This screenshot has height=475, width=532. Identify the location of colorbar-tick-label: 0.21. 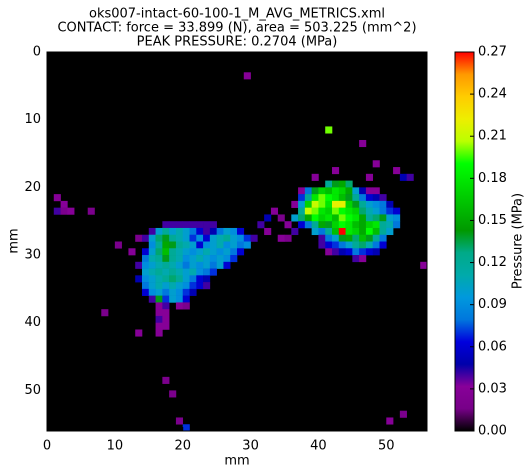
(492, 136).